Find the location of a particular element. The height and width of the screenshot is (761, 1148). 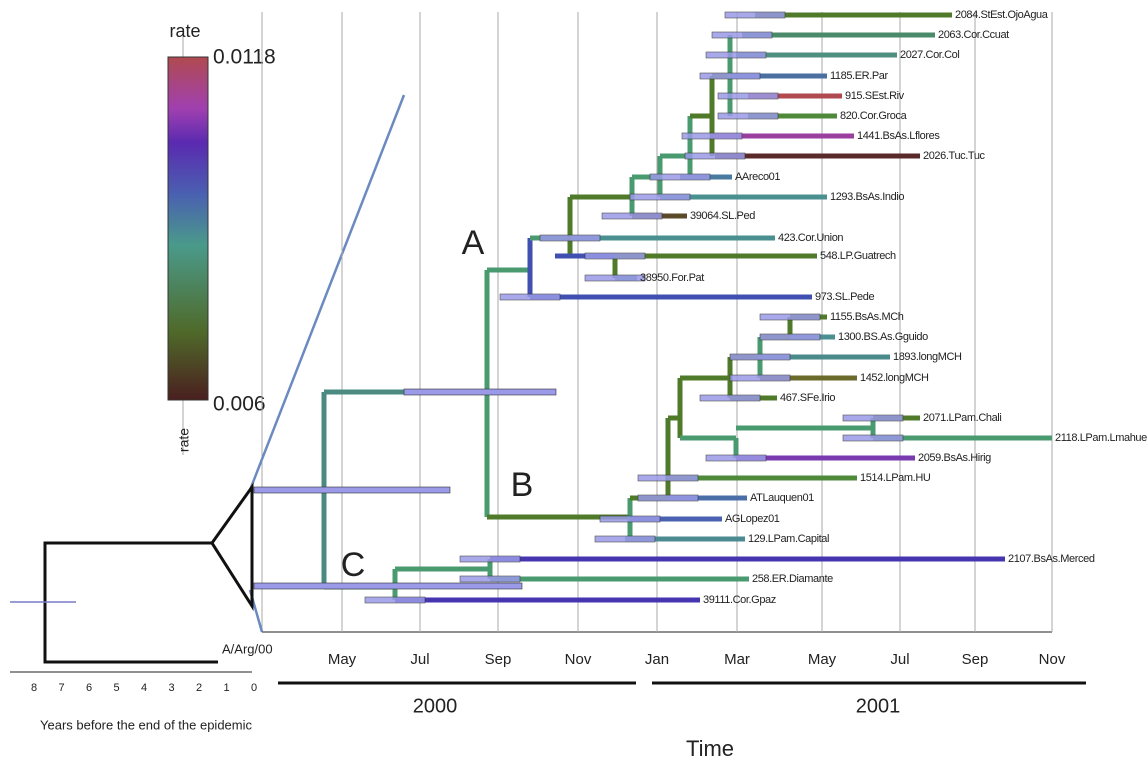

tip-label: 39111.Cor.Gpaz is located at coordinates (739, 600).